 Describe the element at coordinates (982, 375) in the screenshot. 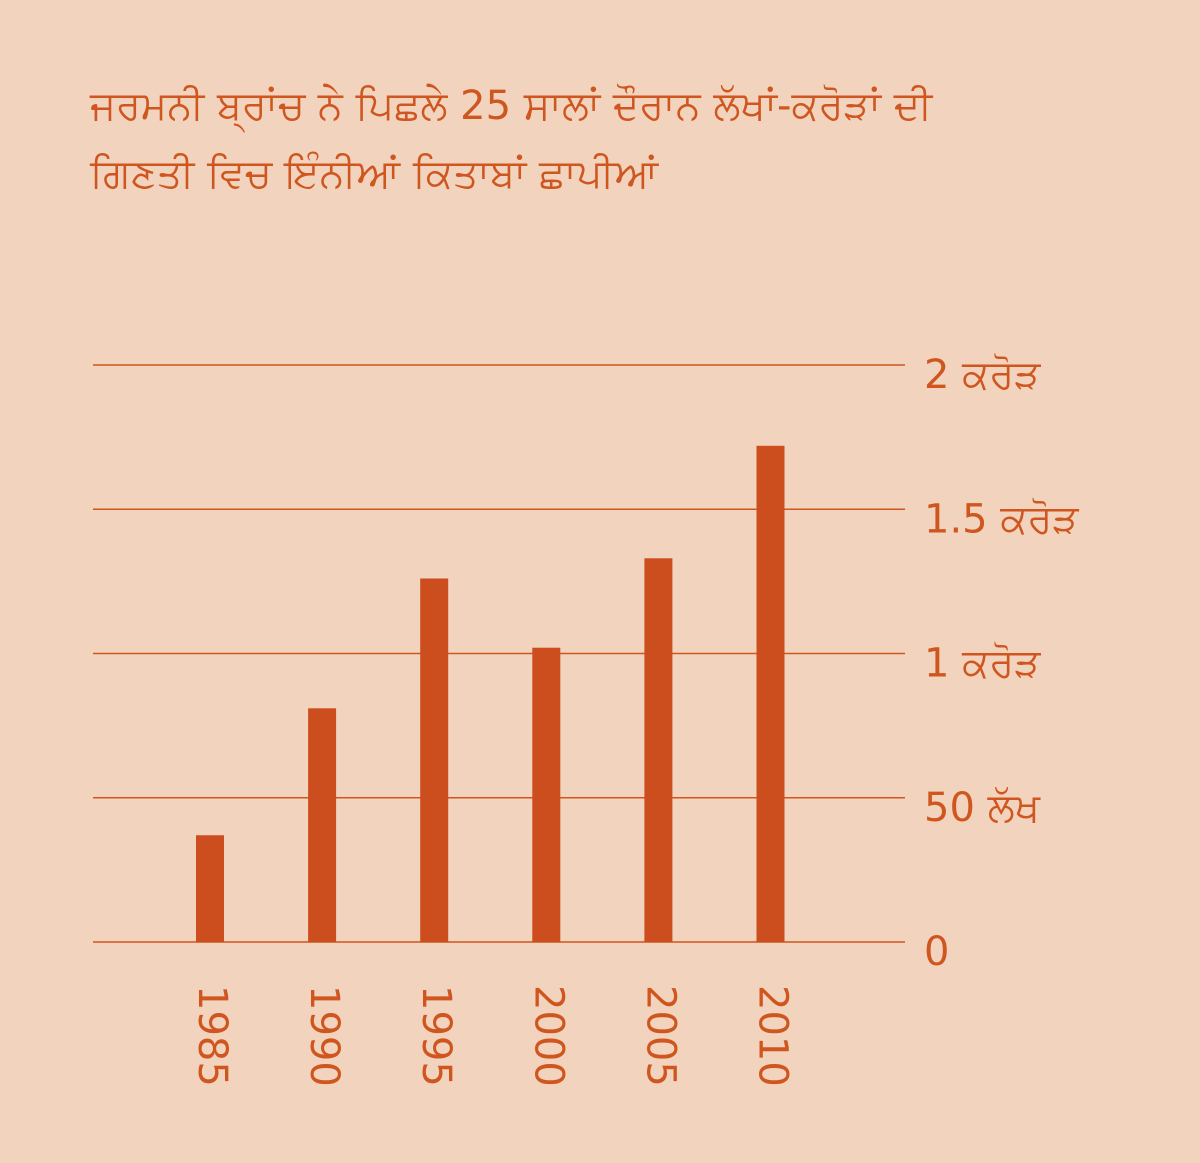

I see `y-tick-label: 2 ਕਰੋੜ` at that location.